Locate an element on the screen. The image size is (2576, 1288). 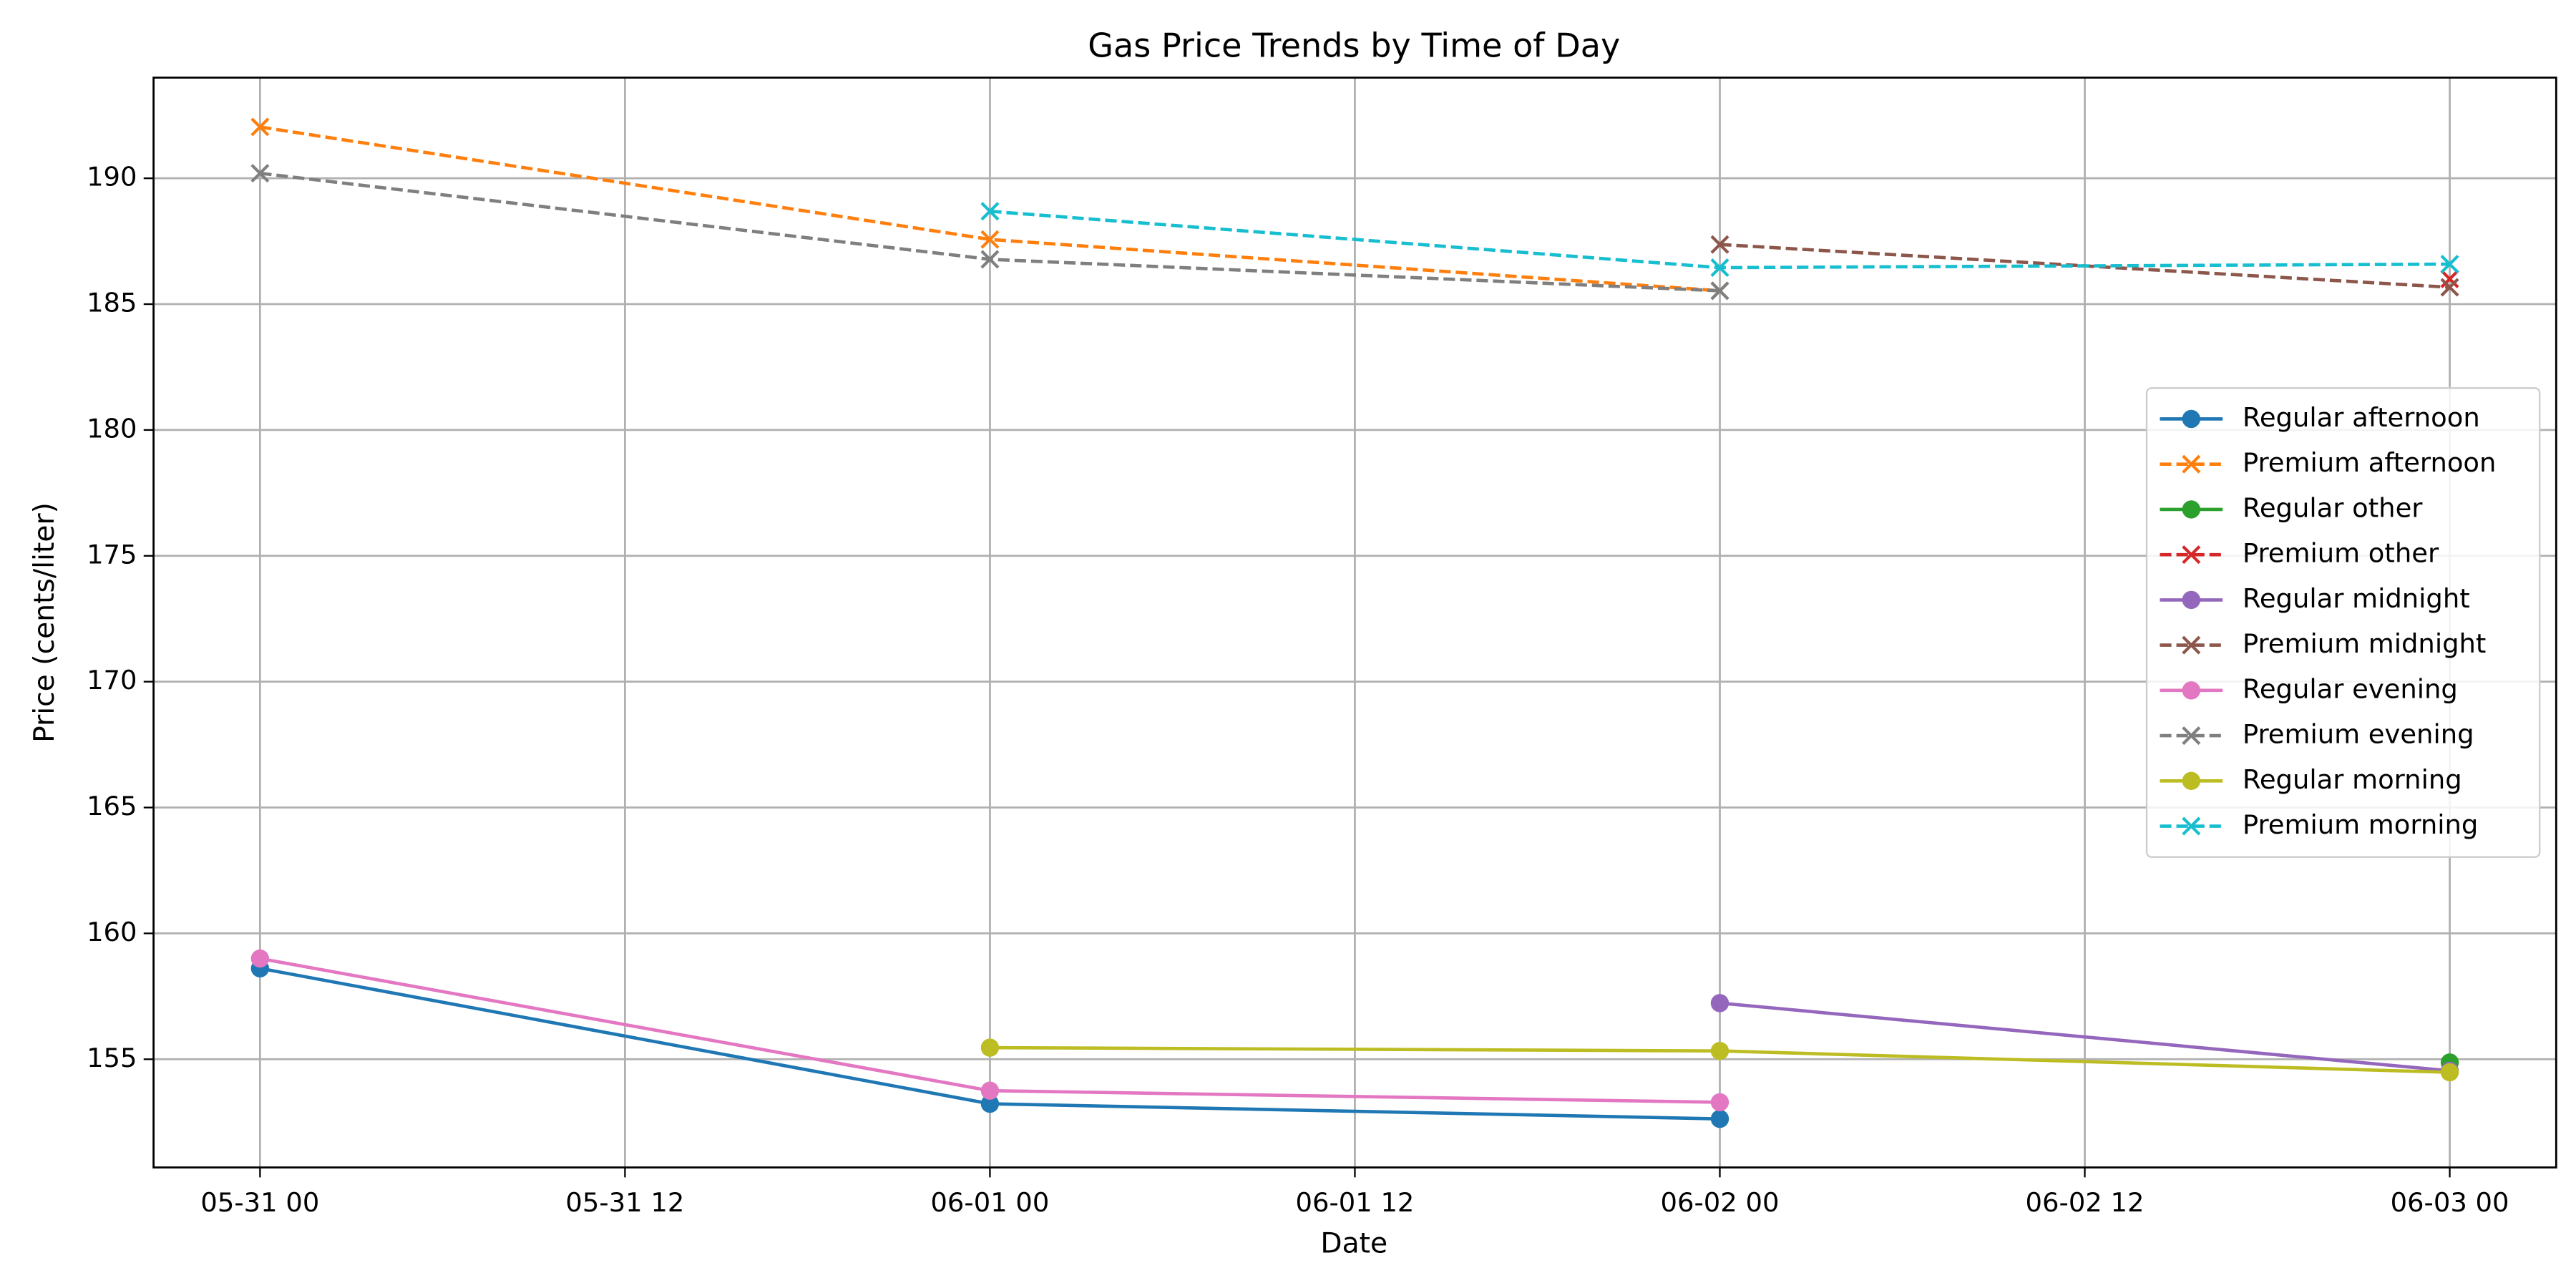
y-tick-label: 155 is located at coordinates (112, 1058).